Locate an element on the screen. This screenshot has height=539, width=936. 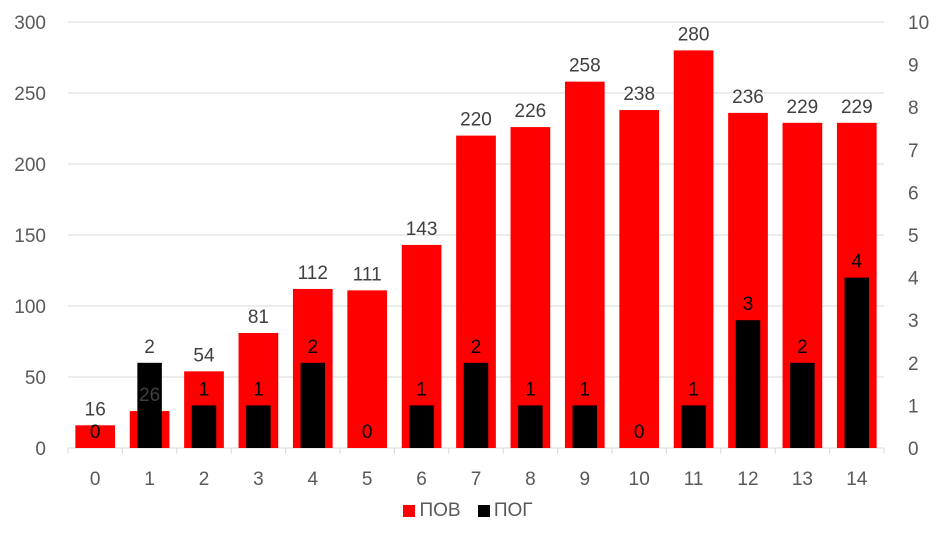
x-tick-label: 0 is located at coordinates (95, 479).